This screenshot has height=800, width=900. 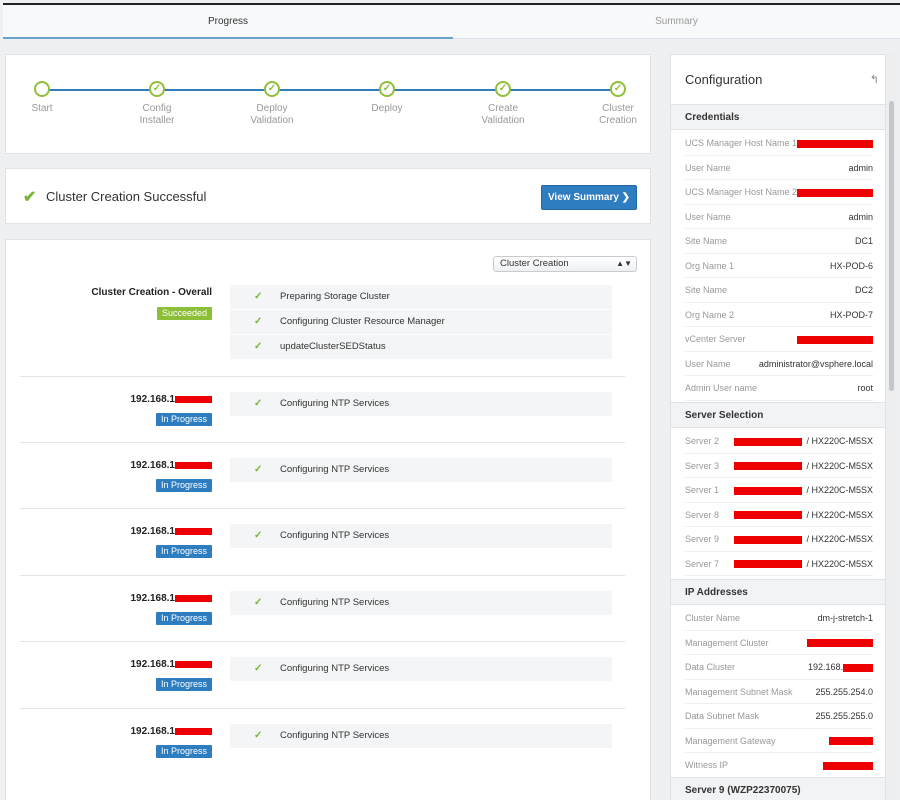 What do you see at coordinates (825, 667) in the screenshot?
I see `config-row-value-text: 192.168.` at bounding box center [825, 667].